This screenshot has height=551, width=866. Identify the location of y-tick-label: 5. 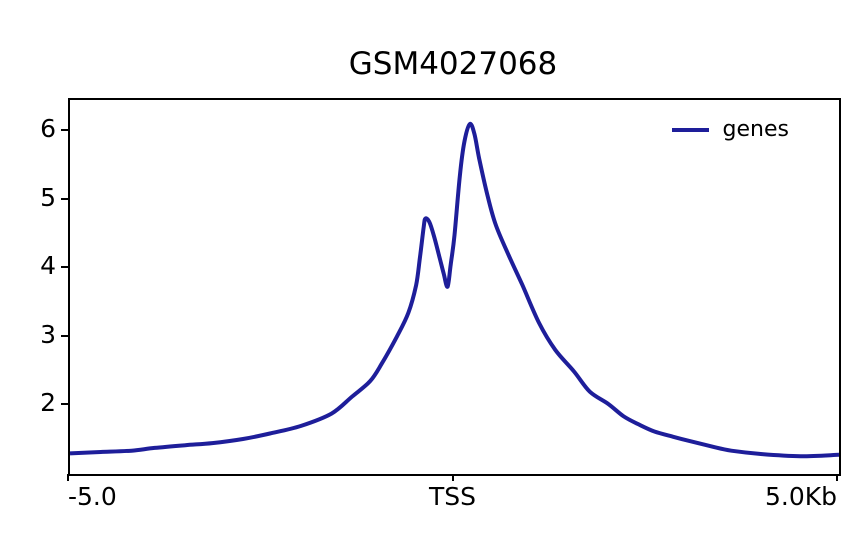
(48, 197).